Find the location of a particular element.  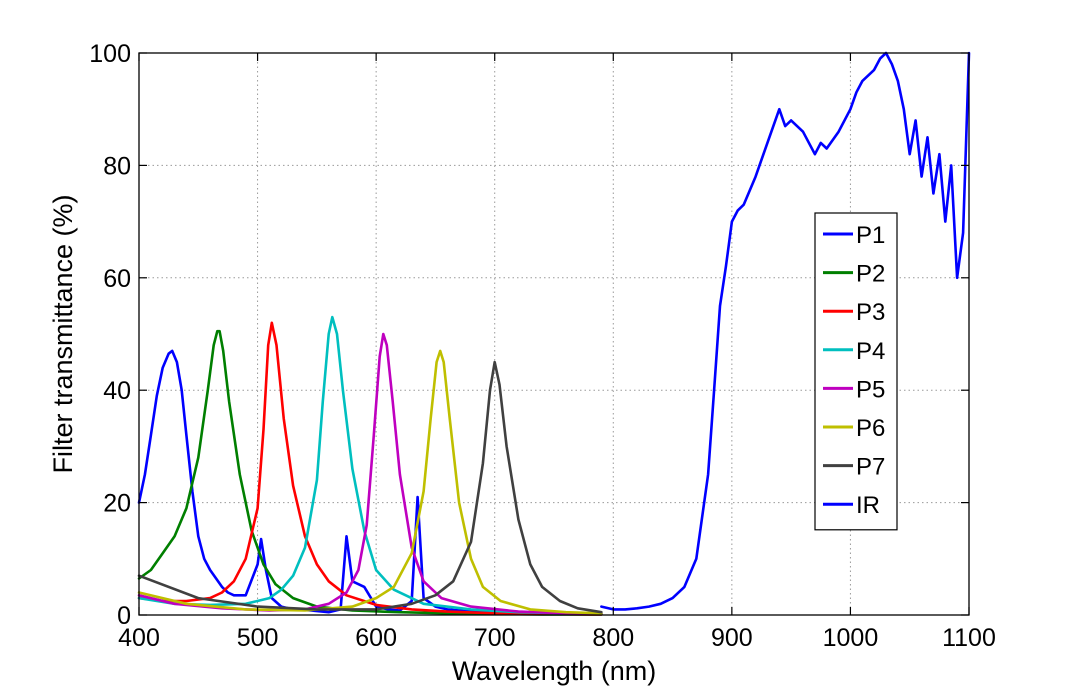

x-tick-label: 500 is located at coordinates (258, 638).